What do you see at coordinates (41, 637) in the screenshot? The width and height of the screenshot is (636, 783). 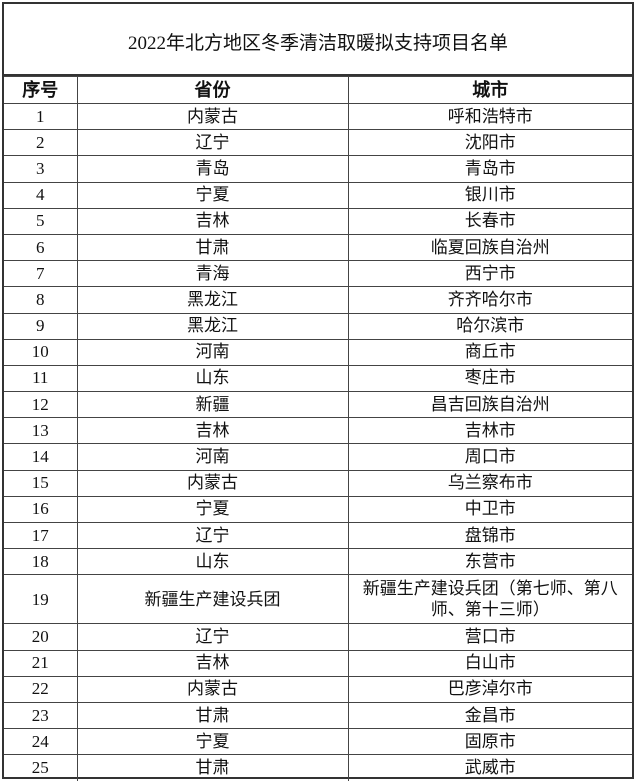 I see `cell-index: 20` at bounding box center [41, 637].